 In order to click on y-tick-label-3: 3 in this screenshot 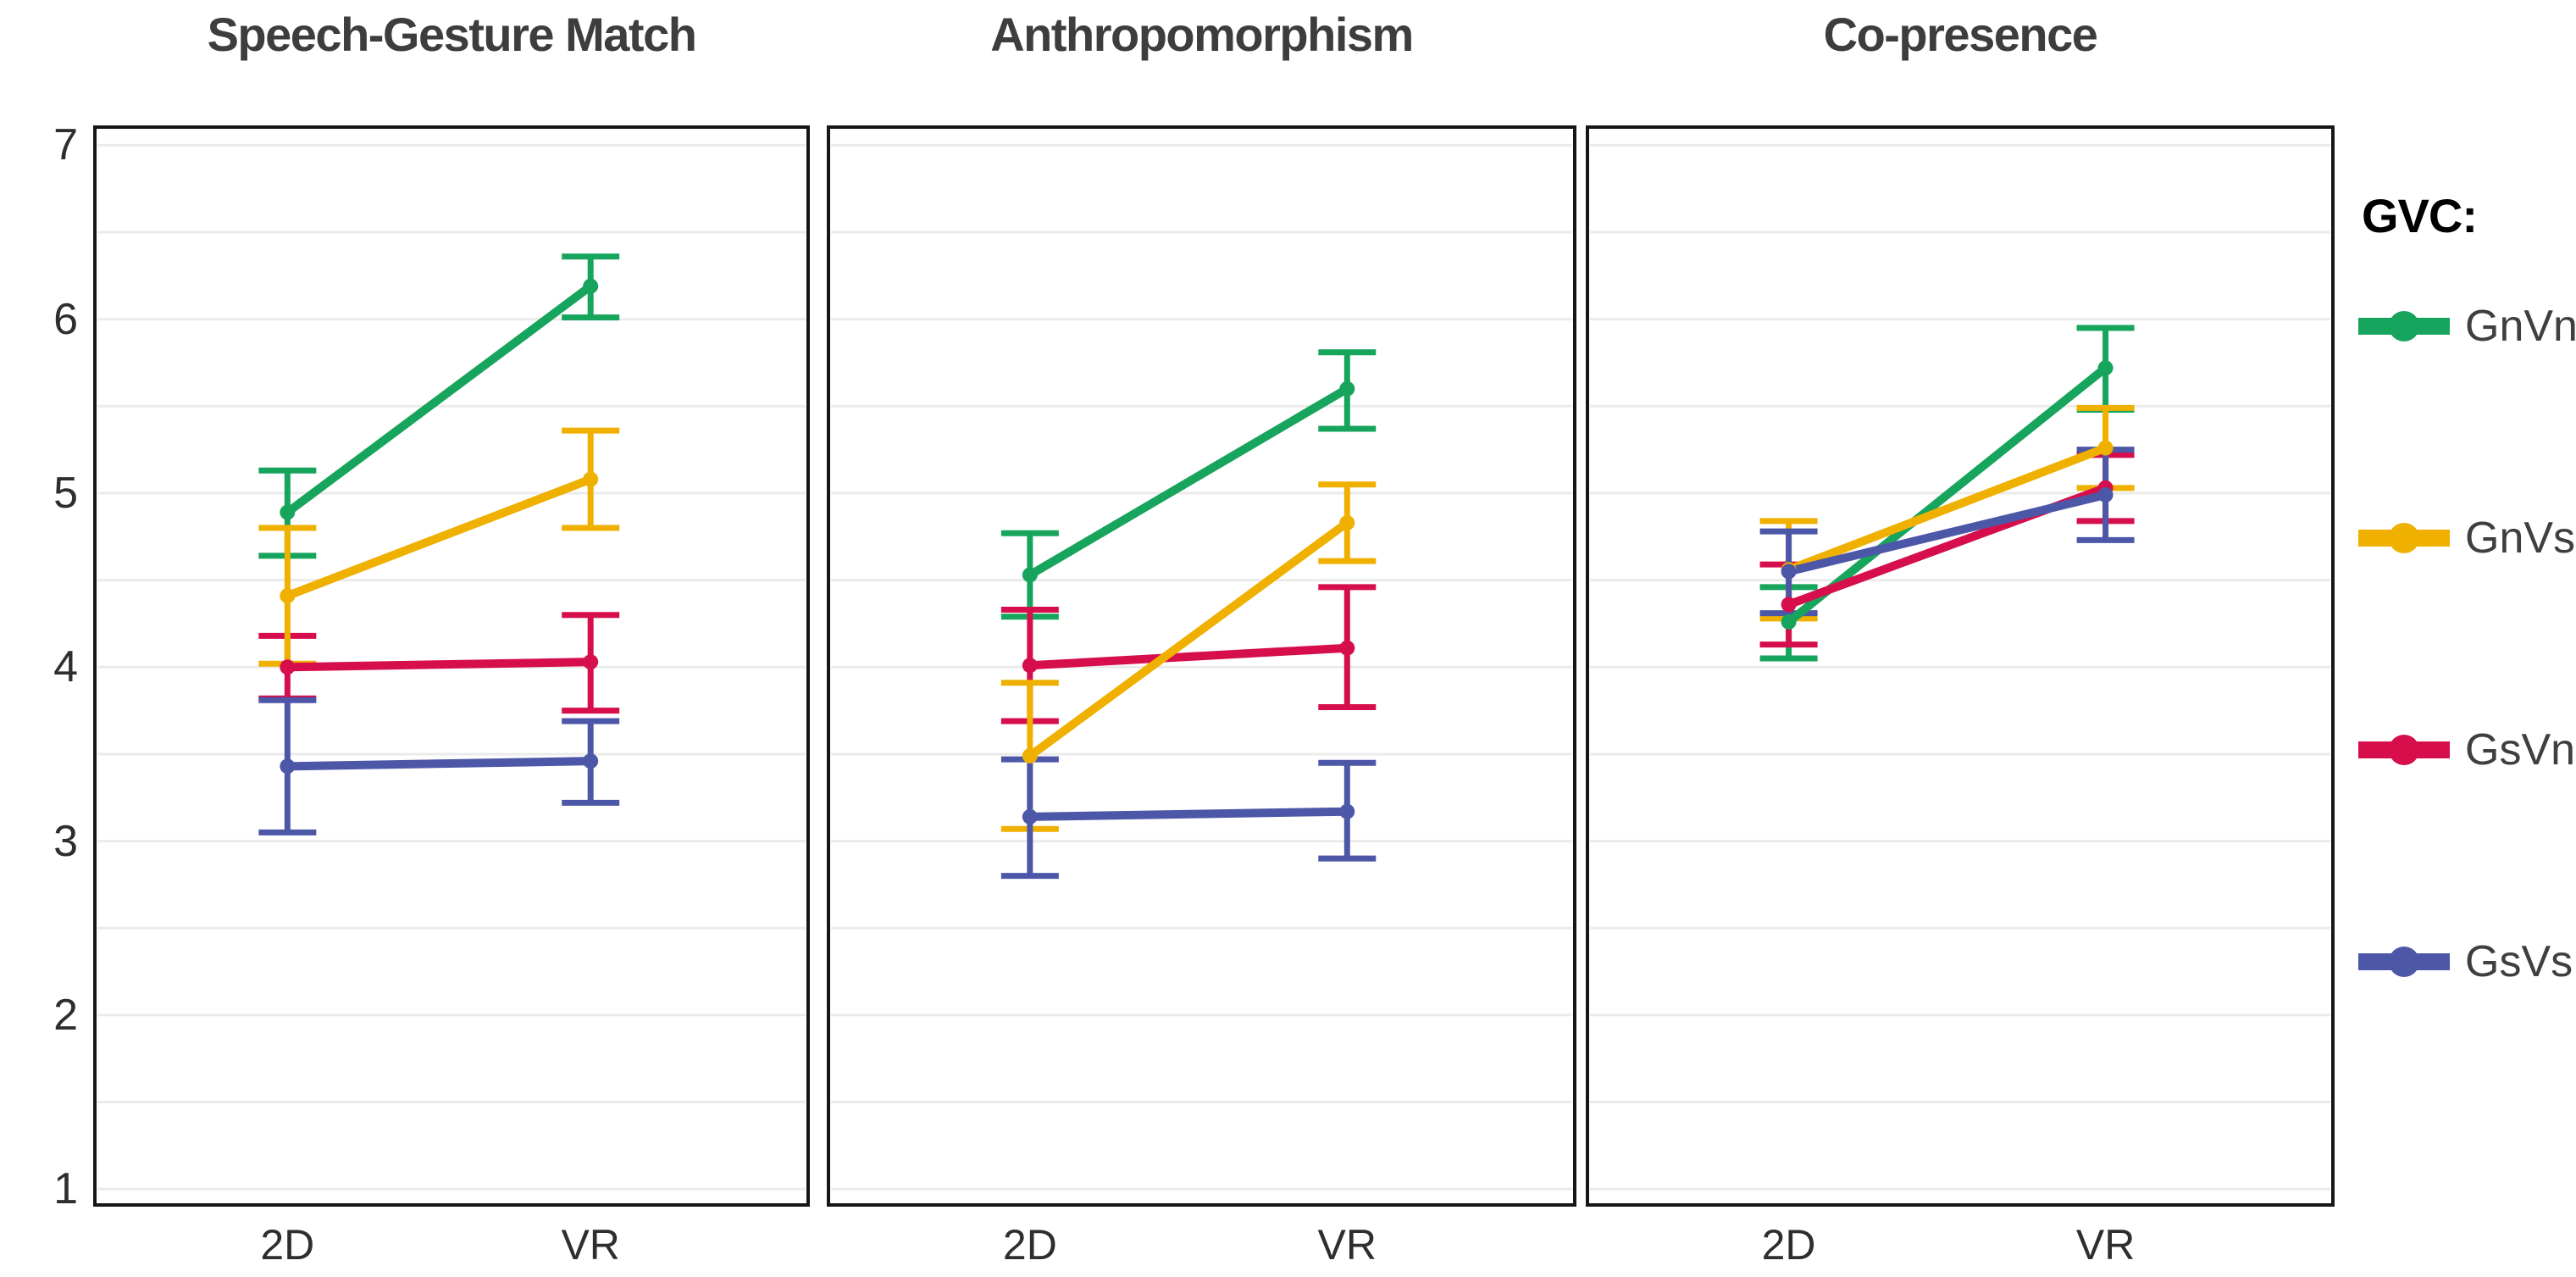, I will do `click(65, 841)`.